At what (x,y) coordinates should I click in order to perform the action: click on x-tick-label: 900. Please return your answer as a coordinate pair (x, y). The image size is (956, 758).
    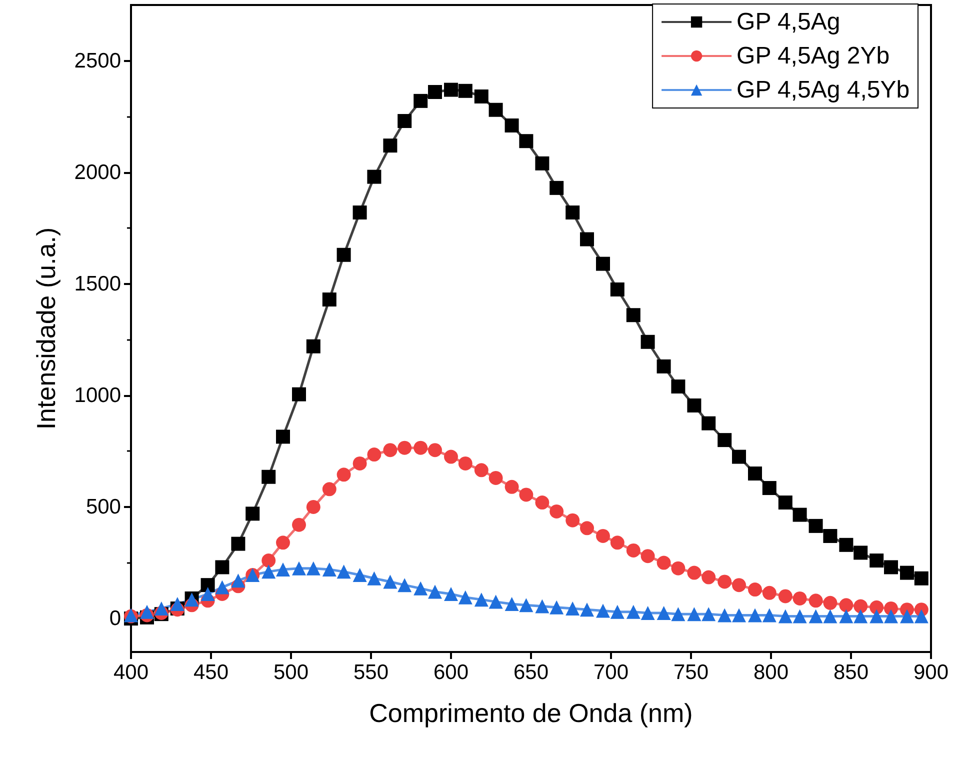
    Looking at the image, I should click on (931, 672).